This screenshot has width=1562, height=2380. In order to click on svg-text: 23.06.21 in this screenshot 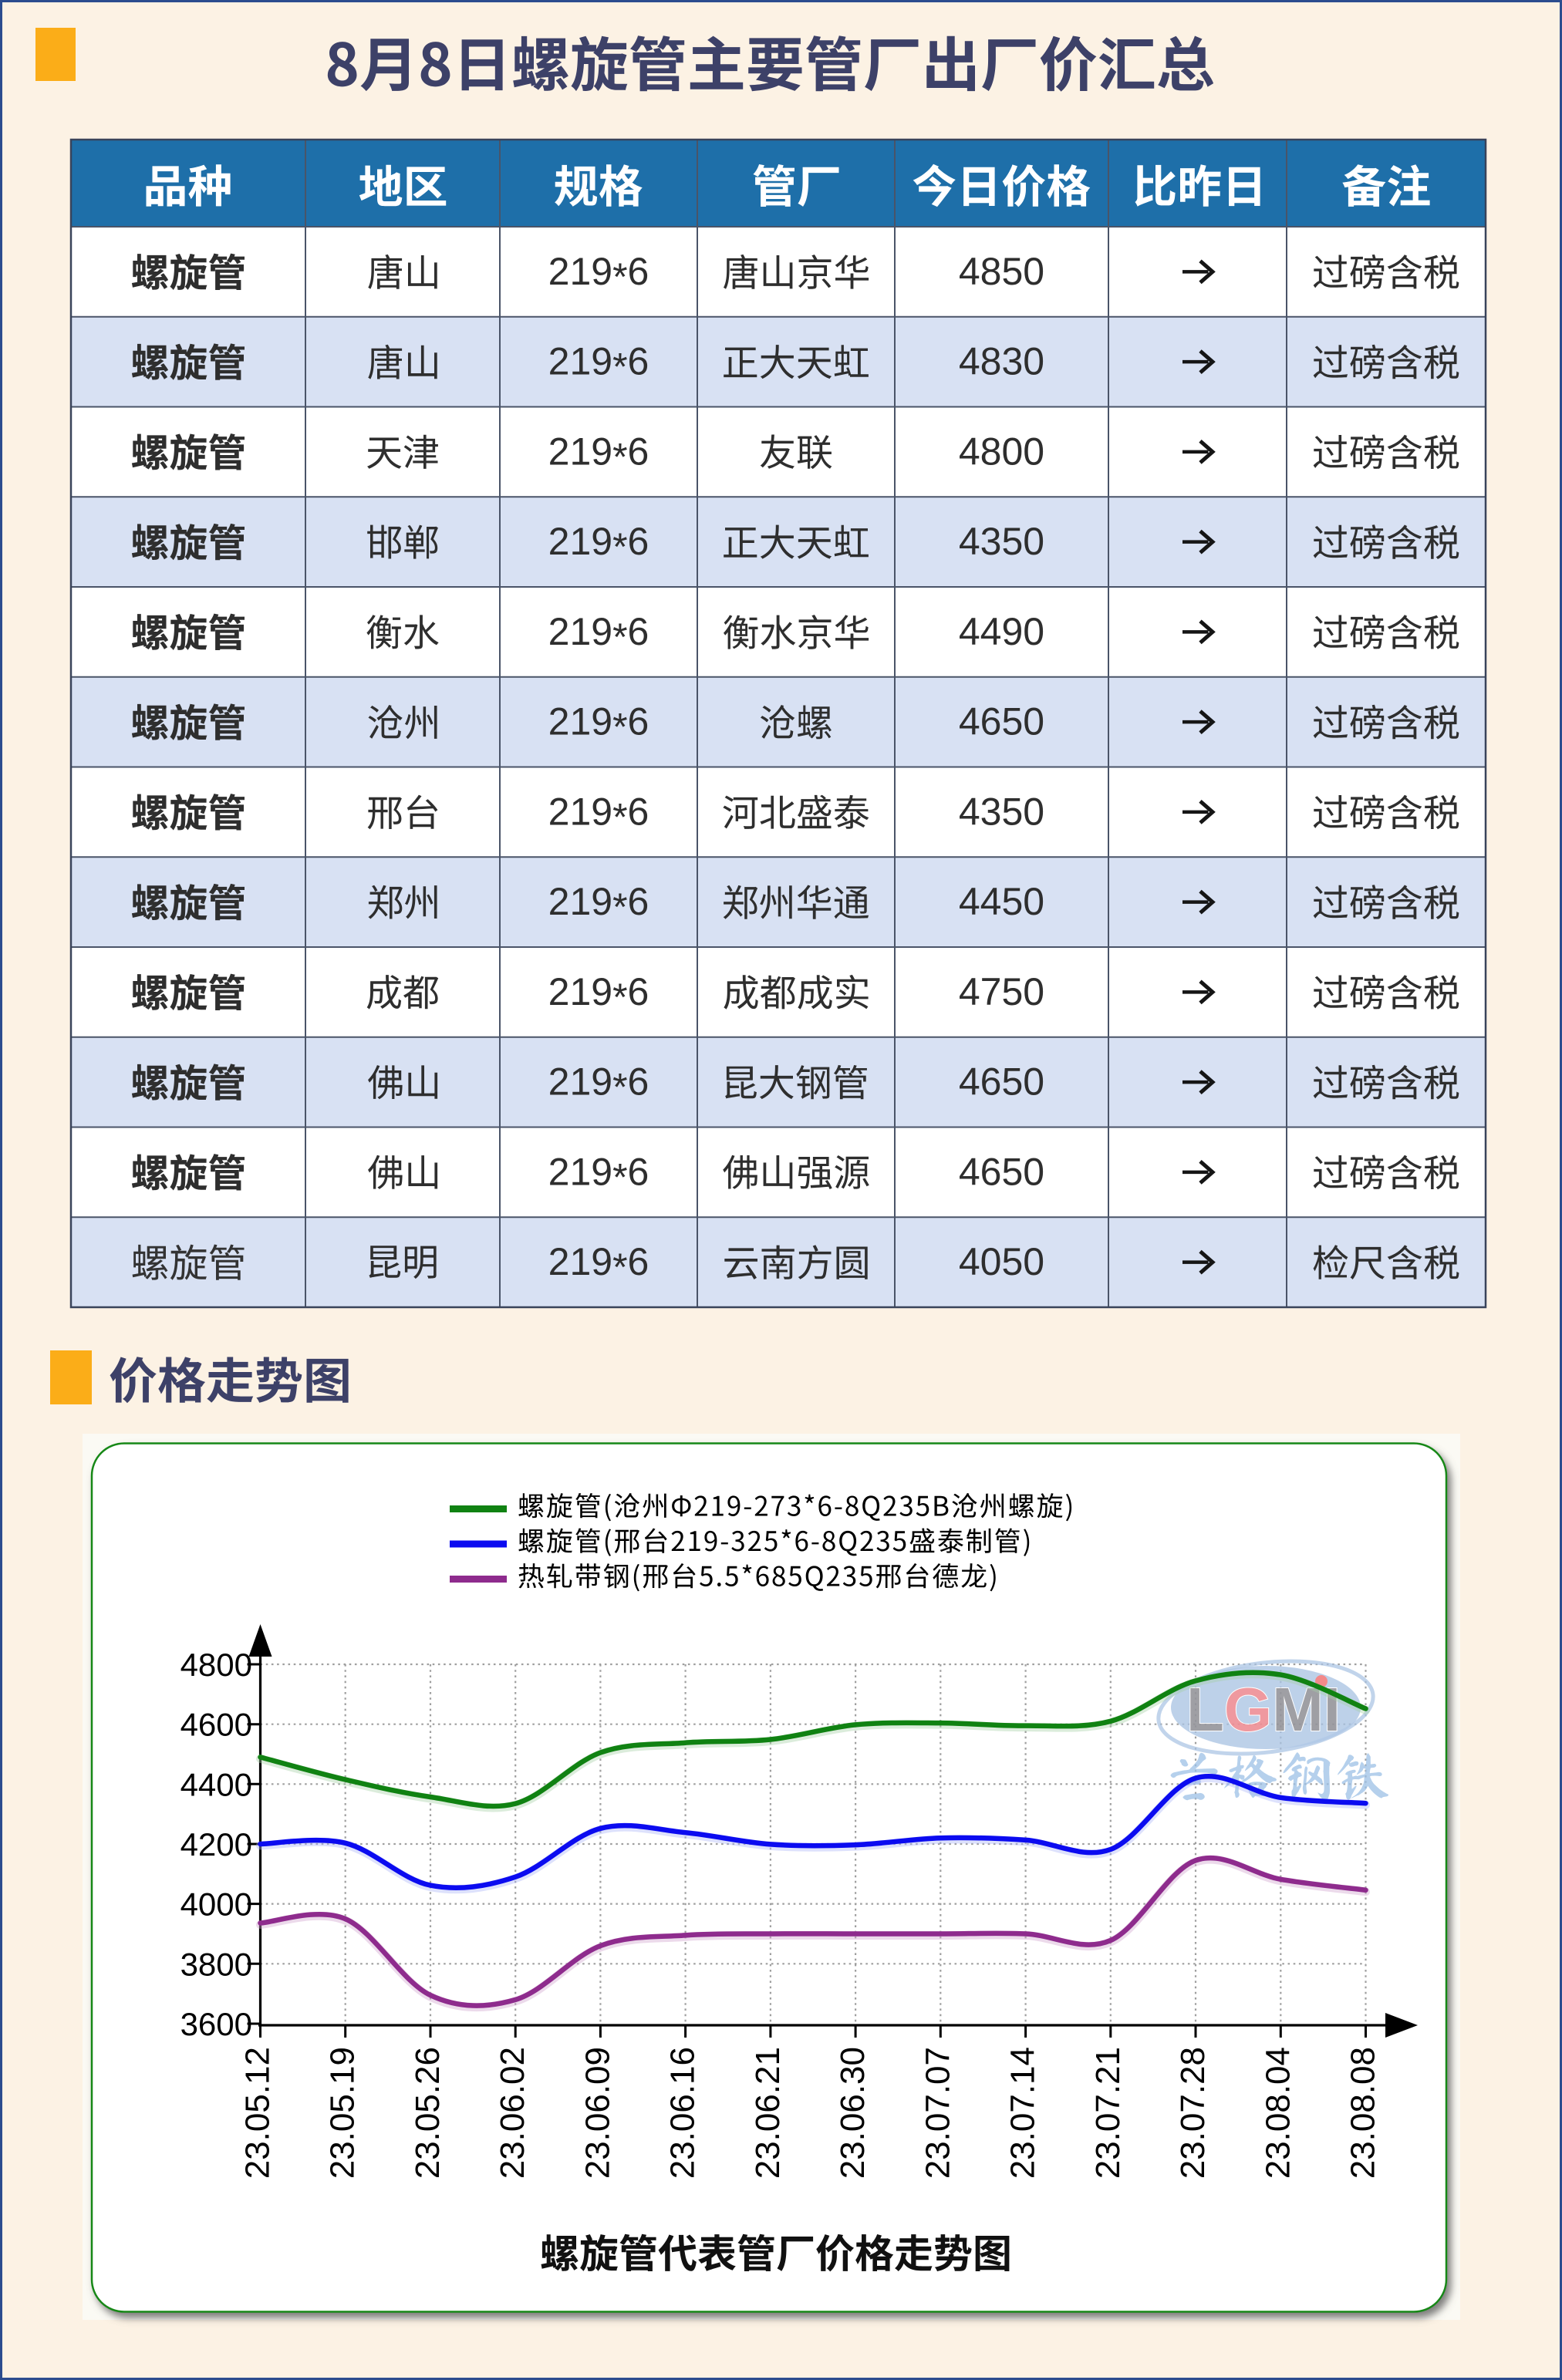, I will do `click(768, 2113)`.